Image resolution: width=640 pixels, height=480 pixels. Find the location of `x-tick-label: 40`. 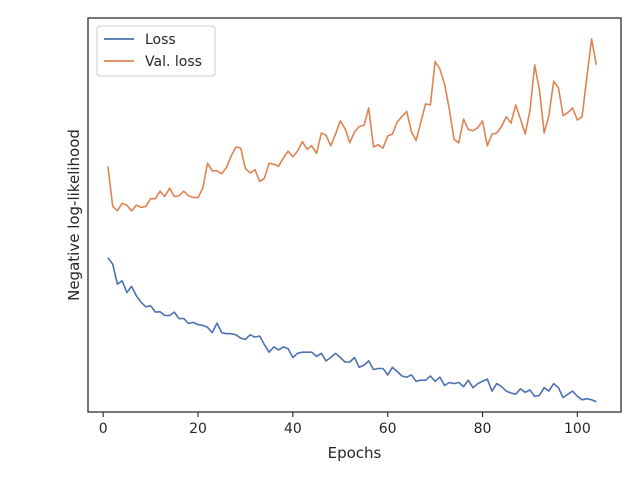

x-tick-label: 40 is located at coordinates (293, 429).